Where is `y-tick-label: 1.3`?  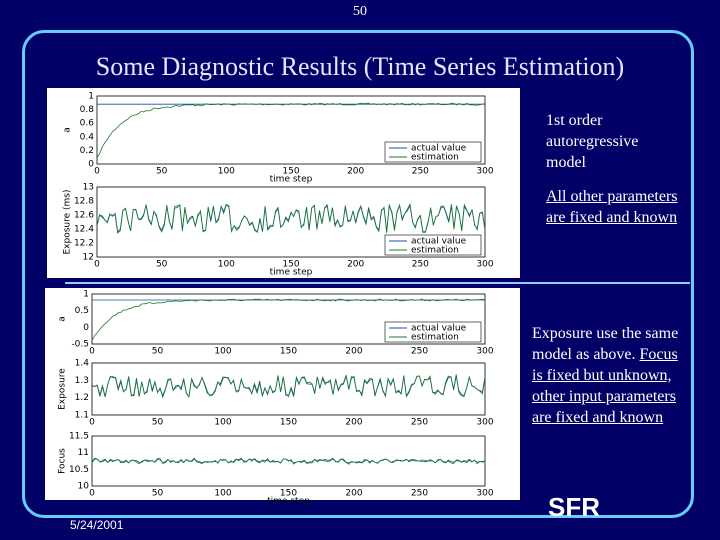
y-tick-label: 1.3 is located at coordinates (82, 381).